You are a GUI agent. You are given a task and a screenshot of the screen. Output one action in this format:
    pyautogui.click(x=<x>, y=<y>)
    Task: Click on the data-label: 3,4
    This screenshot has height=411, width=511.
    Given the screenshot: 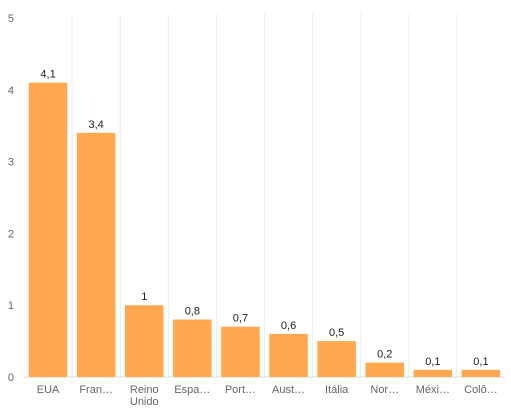 What is the action you would take?
    pyautogui.click(x=96, y=125)
    